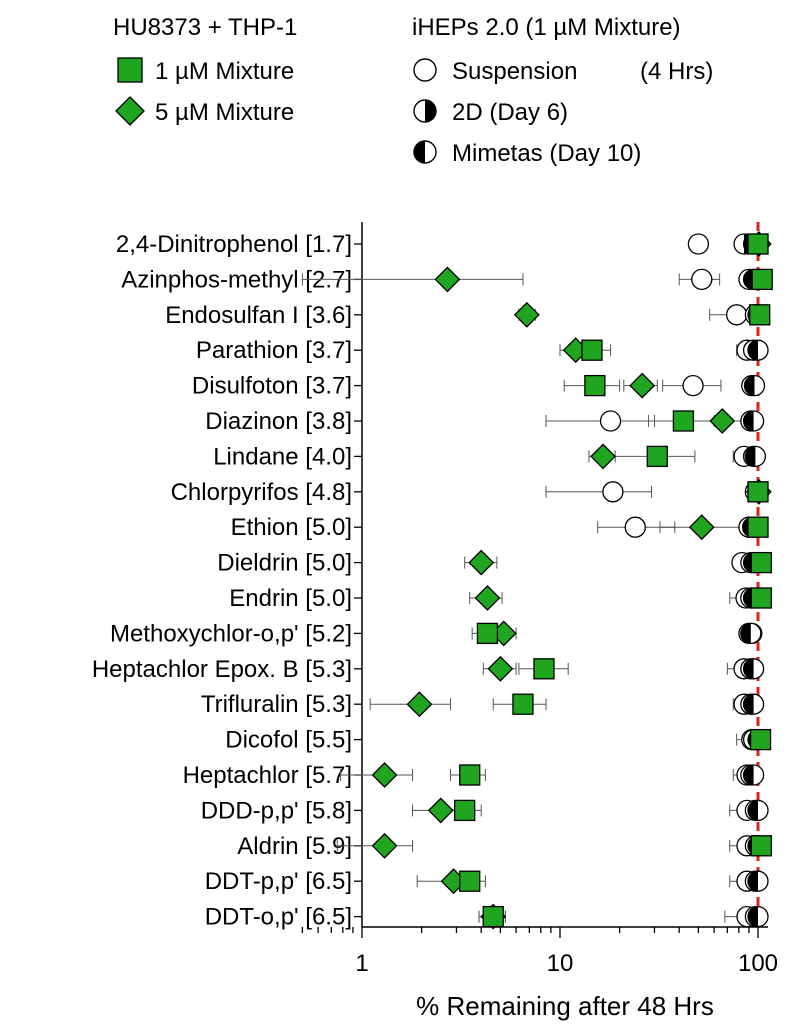  What do you see at coordinates (676, 71) in the screenshot?
I see `legend-label-susp-extra: (4 Hrs)` at bounding box center [676, 71].